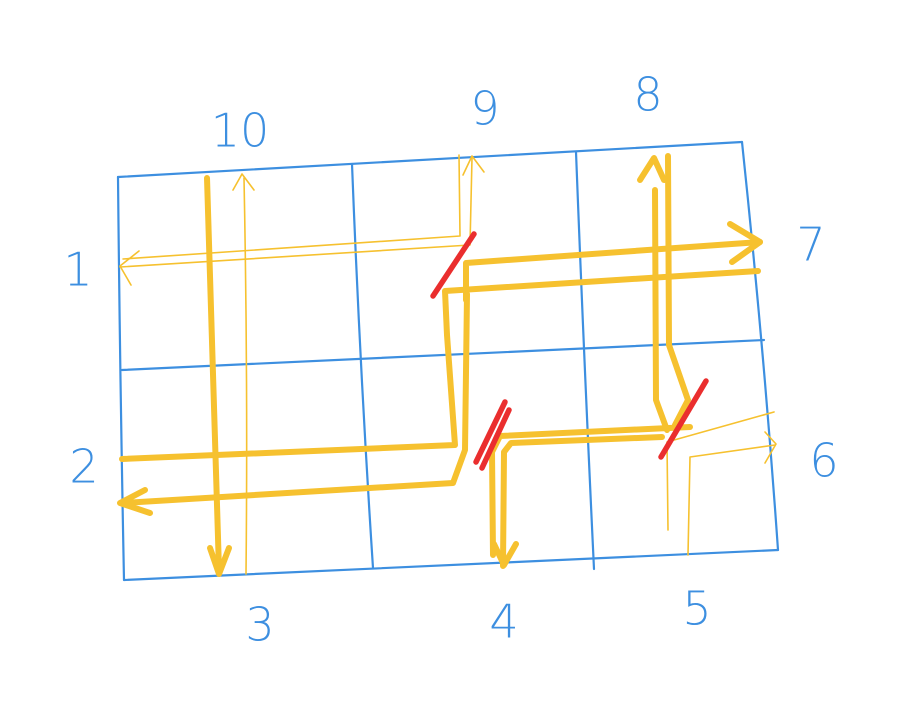  What do you see at coordinates (760, 346) in the screenshot?
I see `grid-border-right` at bounding box center [760, 346].